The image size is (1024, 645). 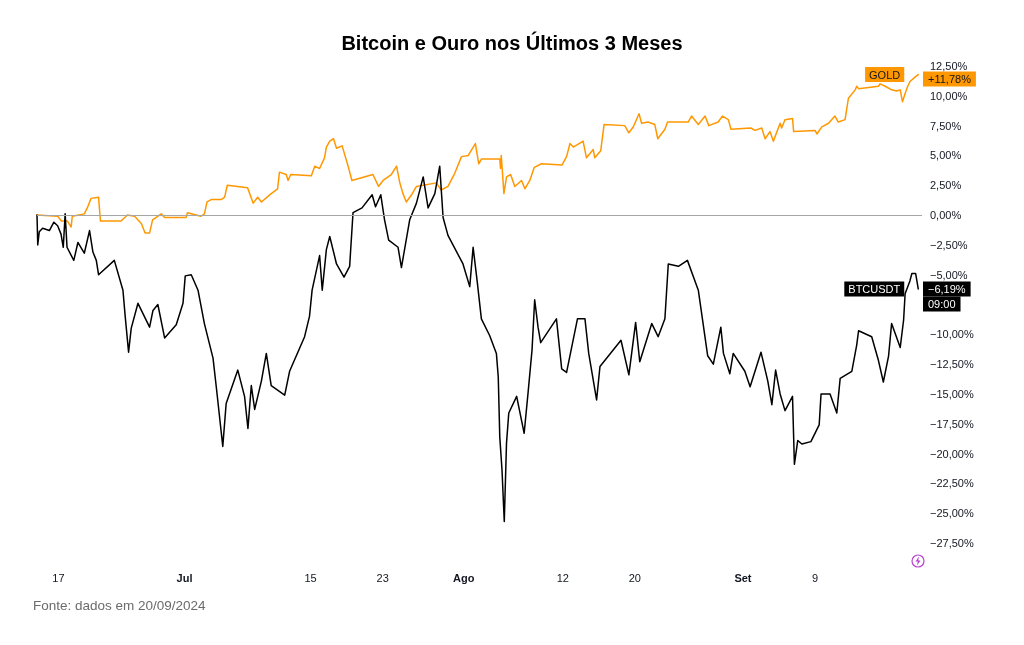 What do you see at coordinates (949, 274) in the screenshot?
I see `y-tick-label: −5,00%` at bounding box center [949, 274].